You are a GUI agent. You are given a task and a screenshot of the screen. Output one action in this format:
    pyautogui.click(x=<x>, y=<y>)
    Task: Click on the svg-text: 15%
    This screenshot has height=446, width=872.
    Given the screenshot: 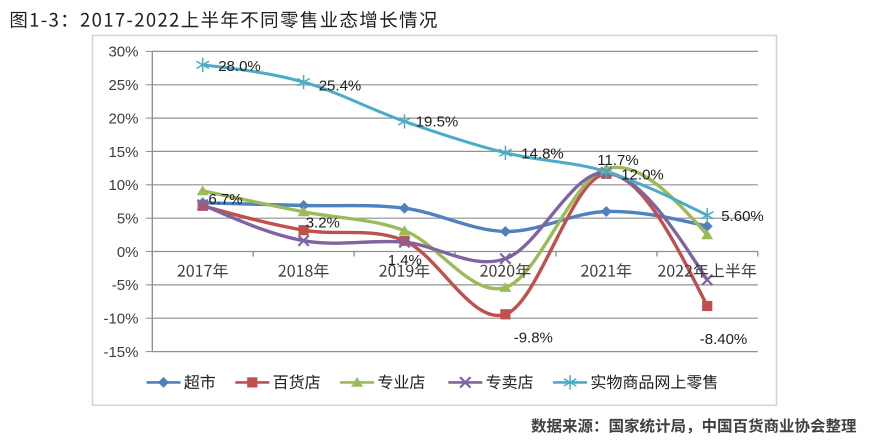 What is the action you would take?
    pyautogui.click(x=123, y=152)
    